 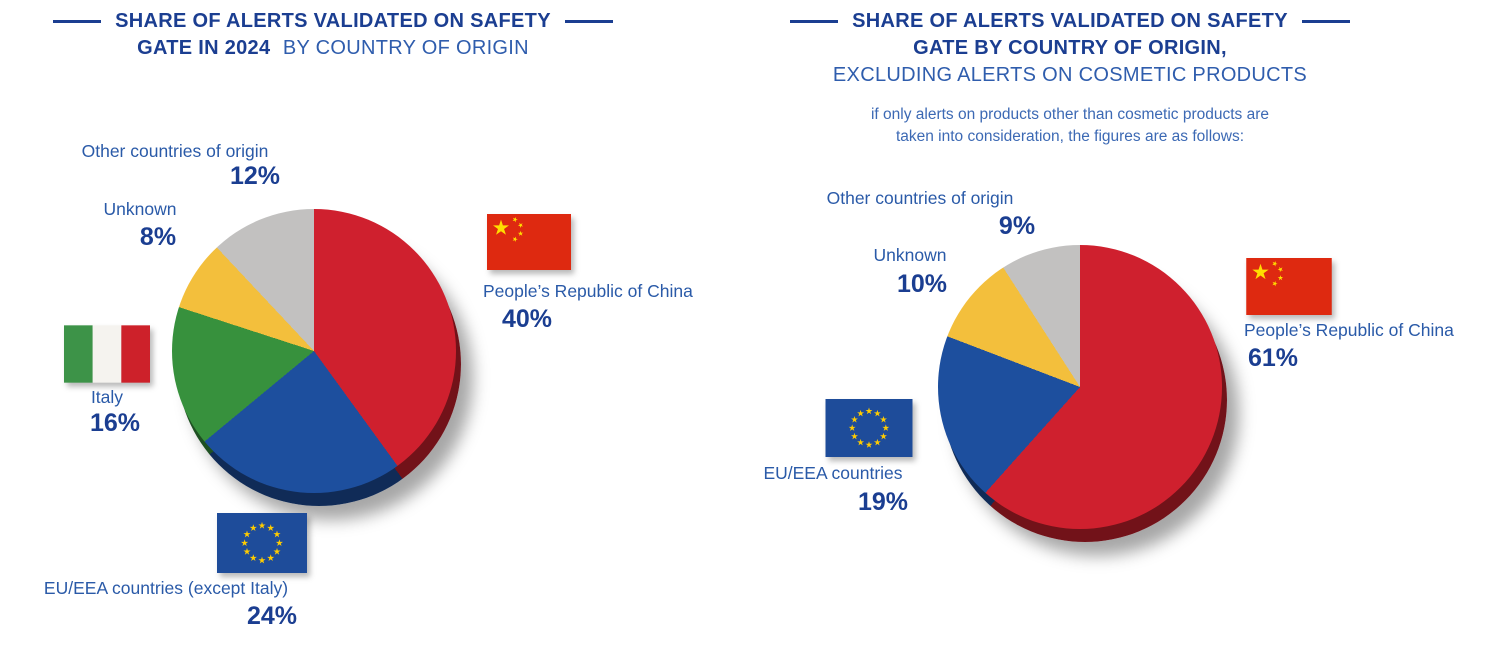 What do you see at coordinates (166, 588) in the screenshot?
I see `left-label-eu-name: EU/EEA countries (except Italy)` at bounding box center [166, 588].